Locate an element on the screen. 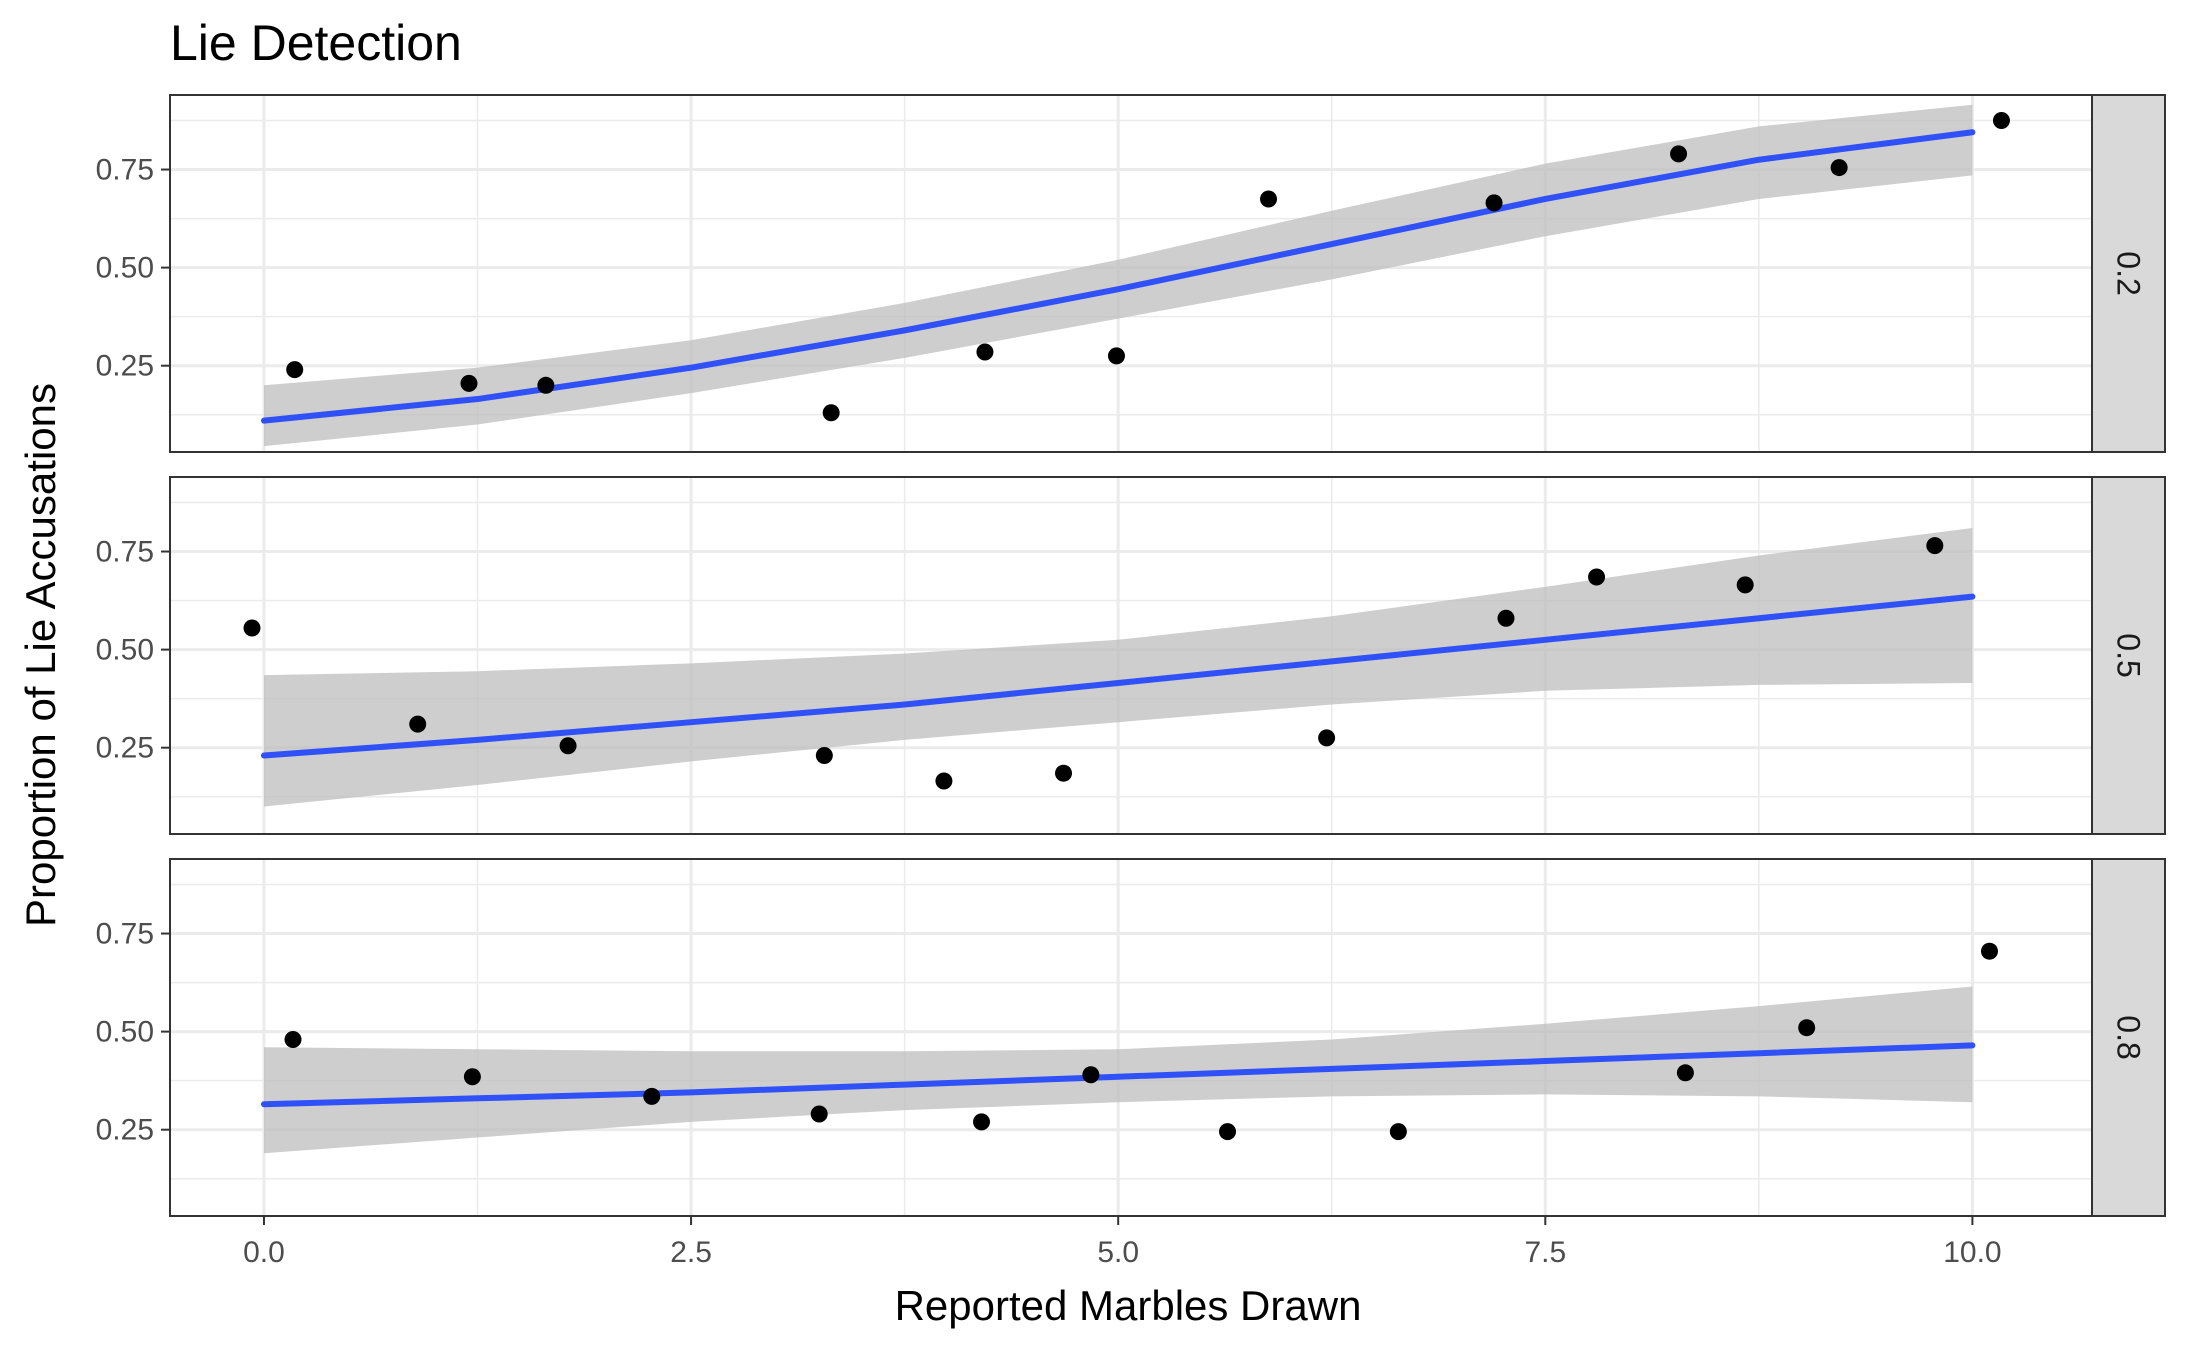  x-tick-label: 5.0 is located at coordinates (1118, 1252).